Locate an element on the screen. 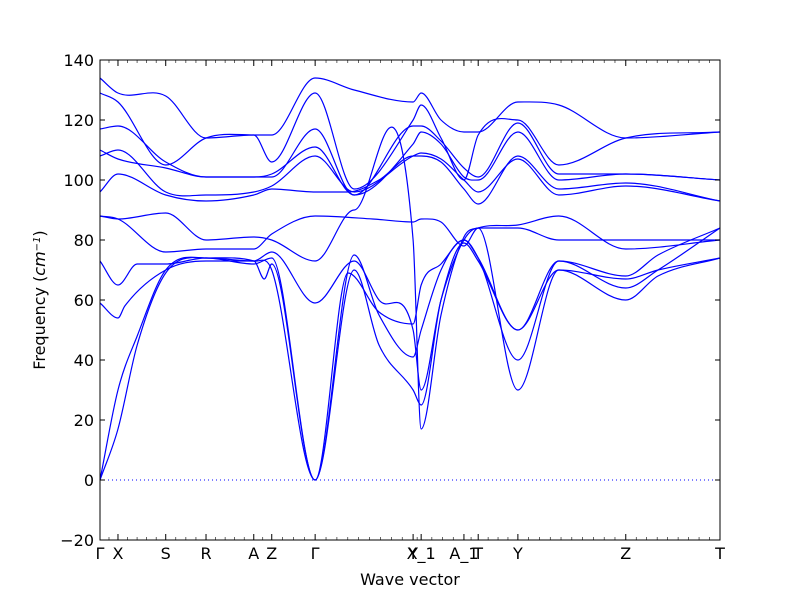 The image size is (800, 600). y-tick-label: 0 is located at coordinates (89, 480).